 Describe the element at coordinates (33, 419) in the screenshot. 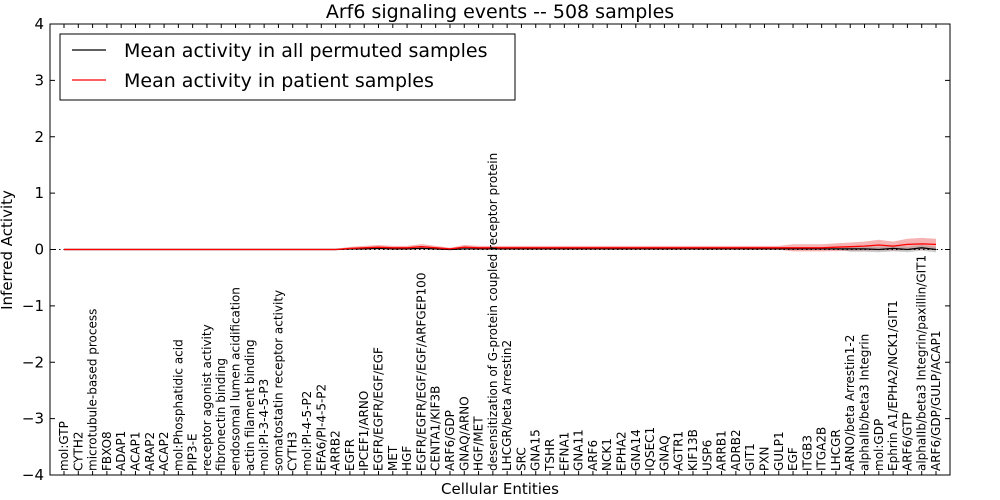

I see `y-tick-label: −3` at that location.